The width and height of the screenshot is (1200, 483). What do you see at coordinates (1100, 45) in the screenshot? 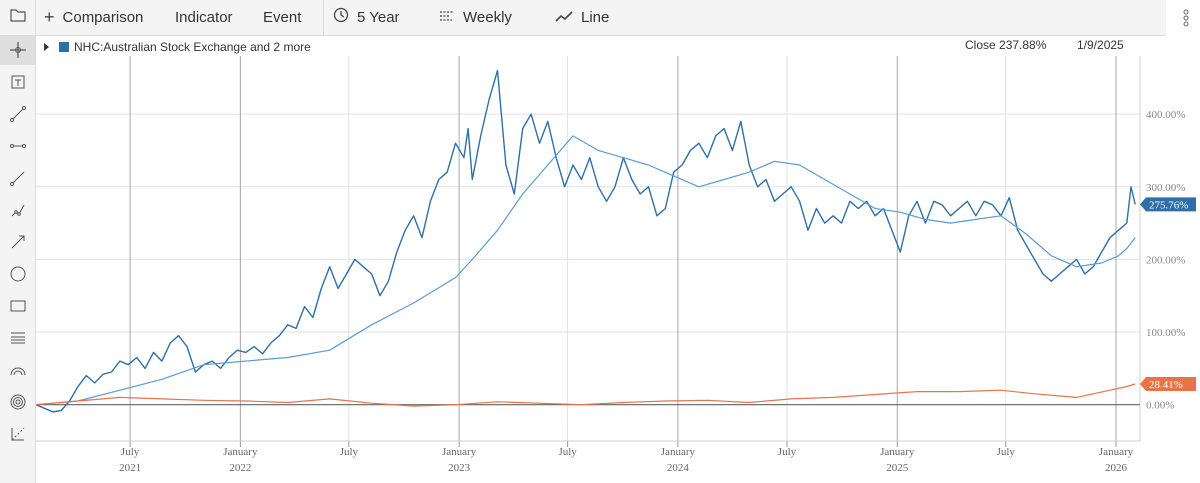
I see `date-readout: 1/9/2025` at bounding box center [1100, 45].